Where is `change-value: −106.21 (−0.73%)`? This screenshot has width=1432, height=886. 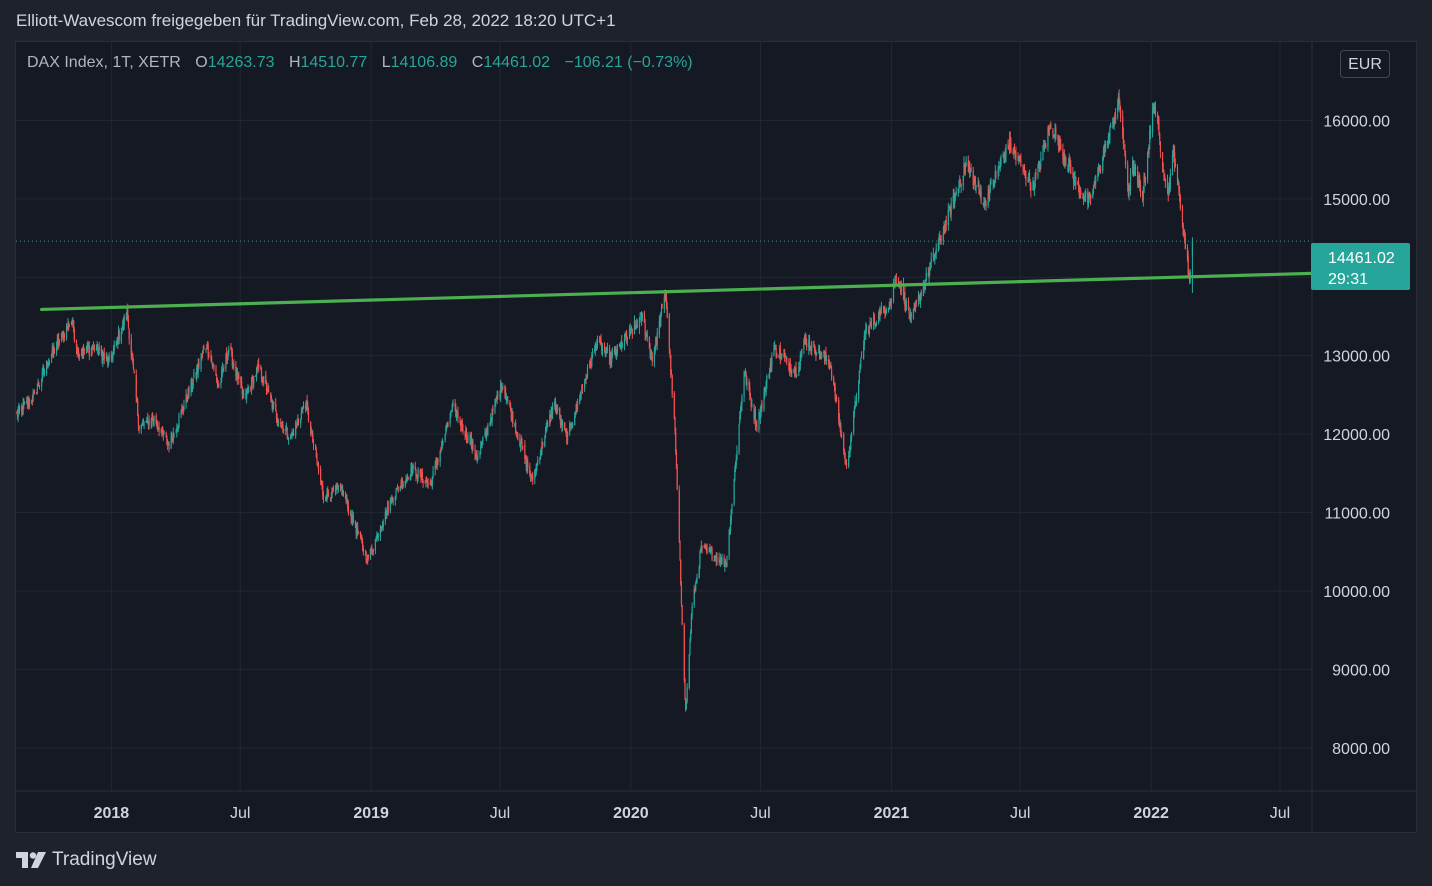
change-value: −106.21 (−0.73%) is located at coordinates (628, 62).